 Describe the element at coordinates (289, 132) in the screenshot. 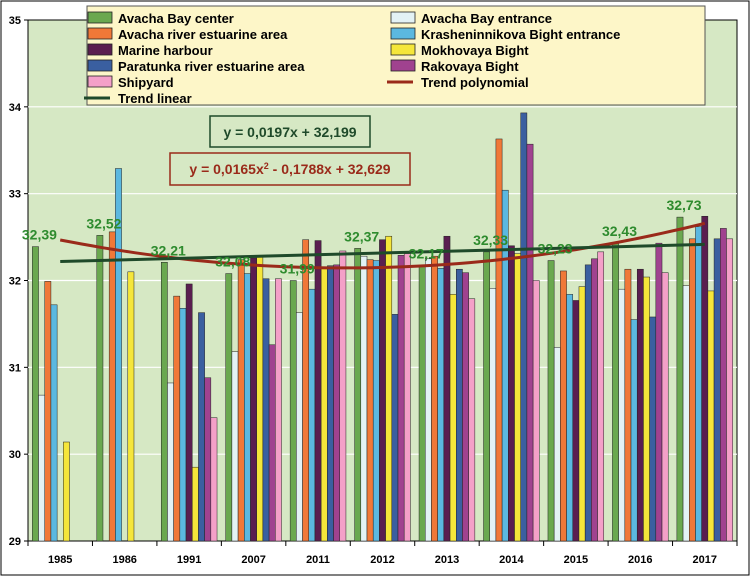

I see `linear-equation-text: y = 0,0197x + 32,199` at that location.